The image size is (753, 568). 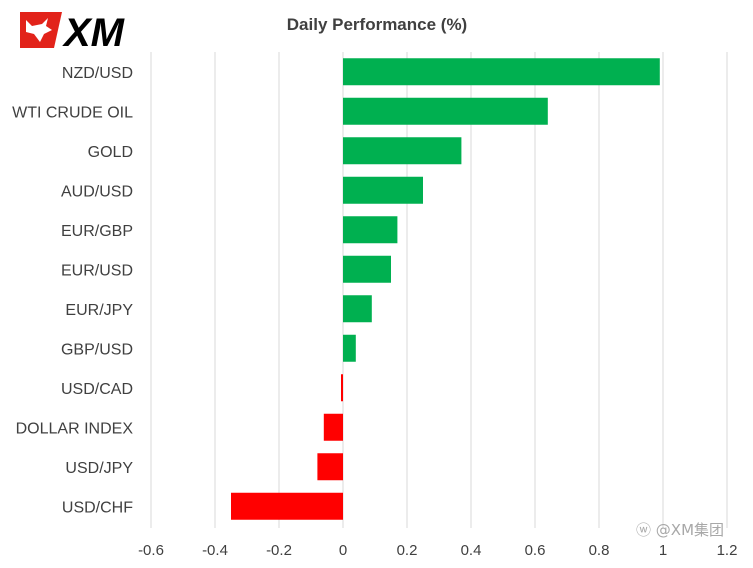 What do you see at coordinates (97, 231) in the screenshot?
I see `category-label: EUR/GBP` at bounding box center [97, 231].